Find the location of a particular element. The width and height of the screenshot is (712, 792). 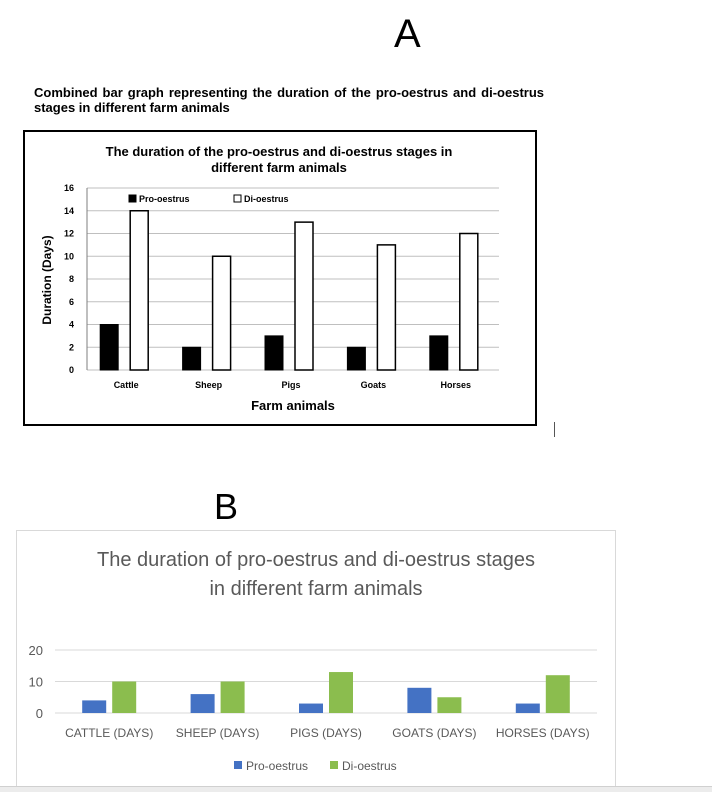

chart-b-category-label: HORSES (DAYS) is located at coordinates (543, 733).